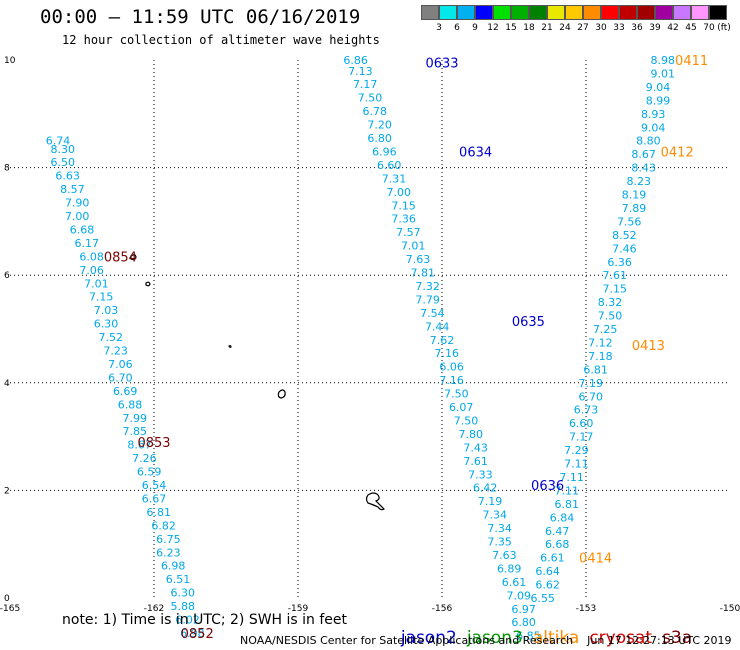  I want to click on wave-height-value: 6.60, so click(581, 423).